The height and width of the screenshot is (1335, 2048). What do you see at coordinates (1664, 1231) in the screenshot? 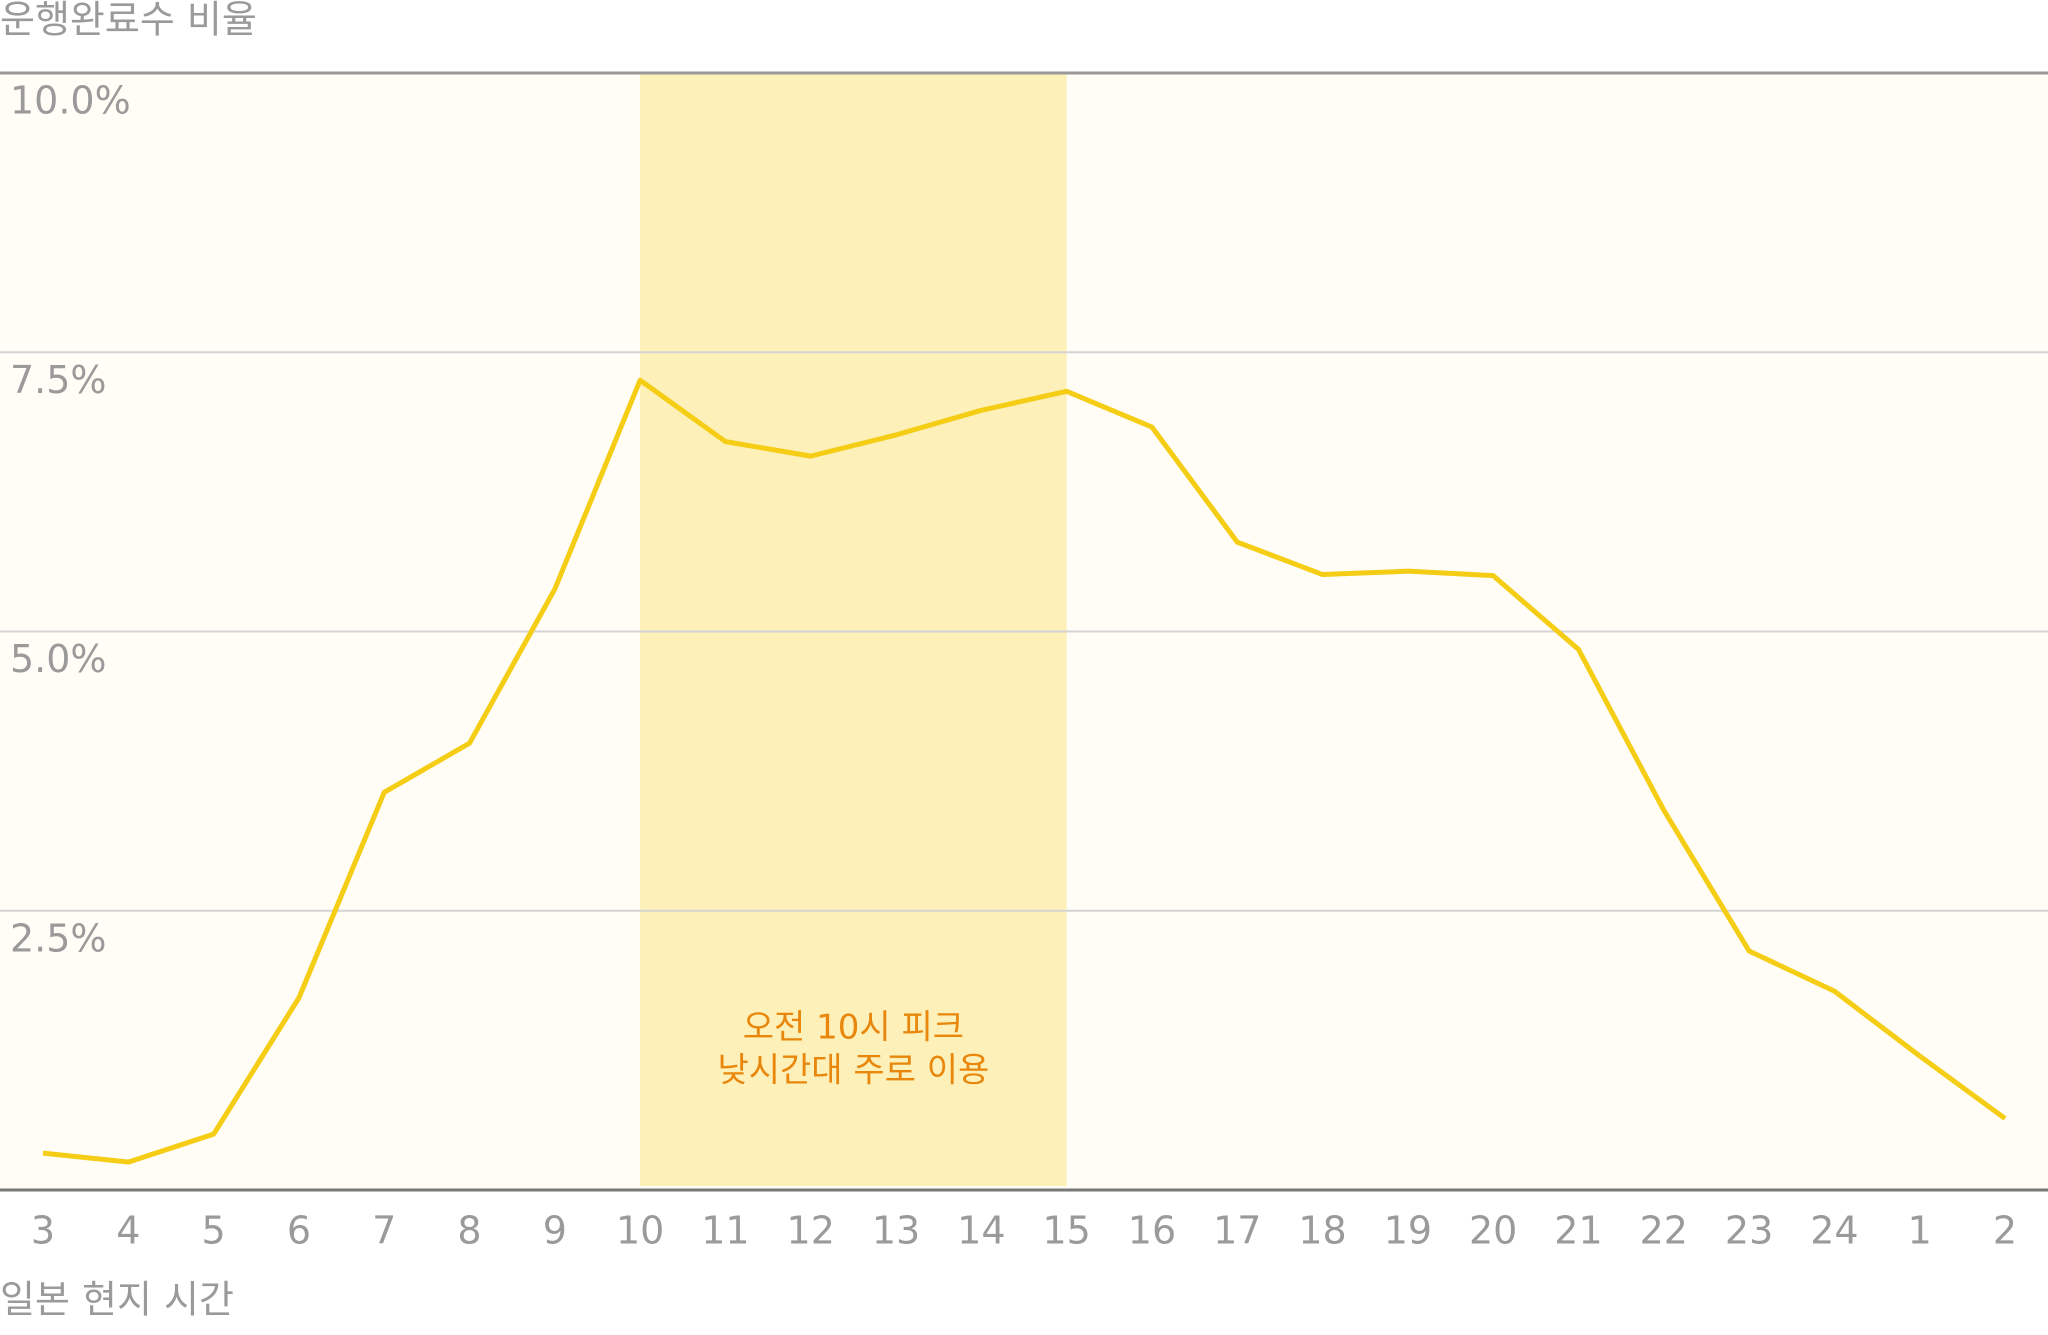
I see `x-tick-label: 22` at bounding box center [1664, 1231].